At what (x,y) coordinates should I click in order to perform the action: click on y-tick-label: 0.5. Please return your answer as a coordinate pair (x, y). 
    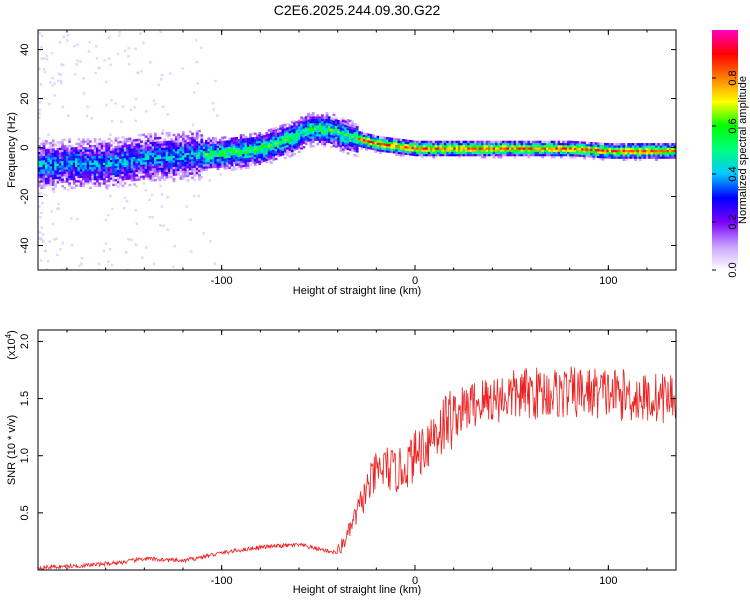
    Looking at the image, I should click on (25, 512).